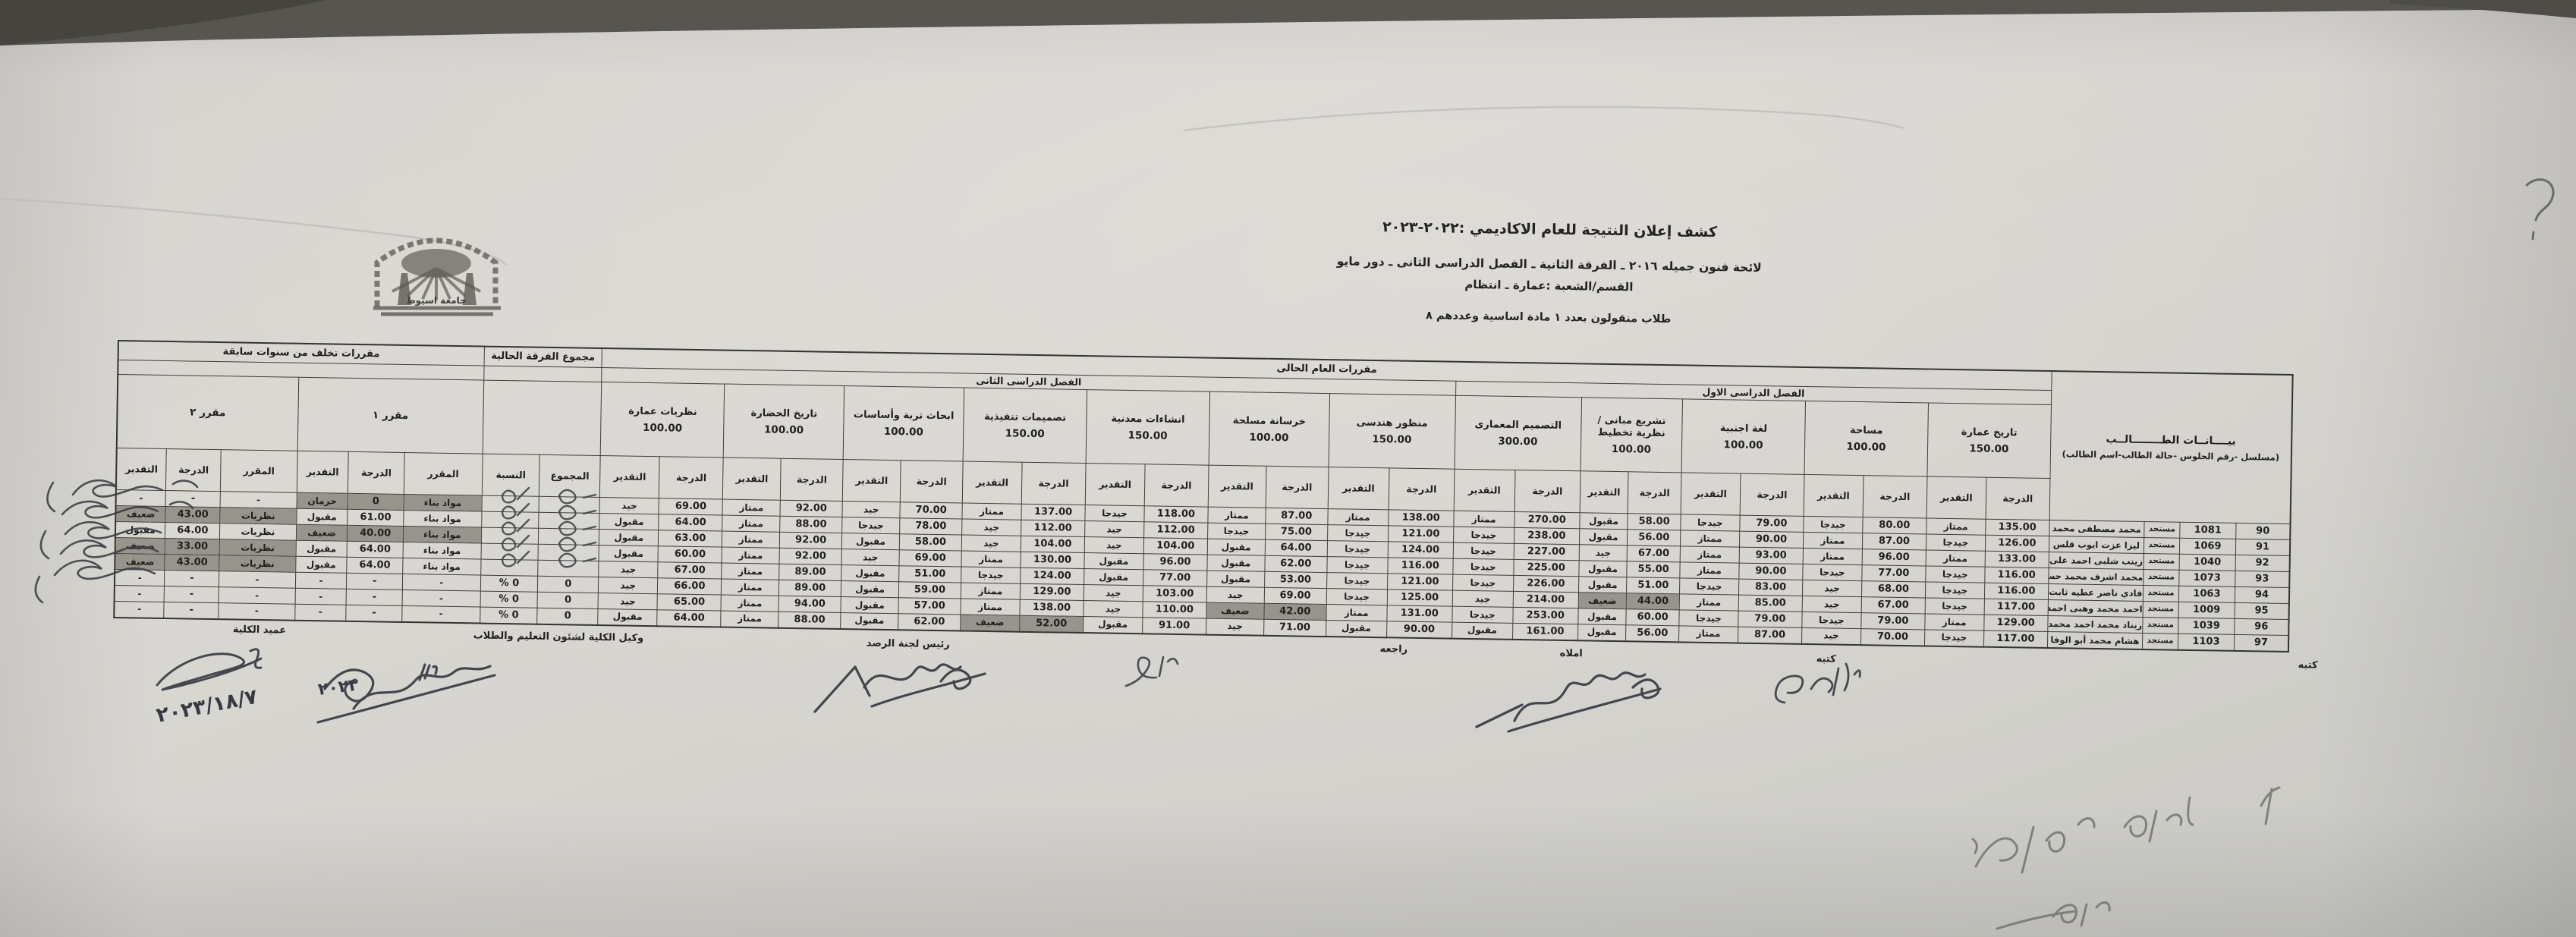  What do you see at coordinates (1654, 569) in the screenshot?
I see `grade-cell: 55.00` at bounding box center [1654, 569].